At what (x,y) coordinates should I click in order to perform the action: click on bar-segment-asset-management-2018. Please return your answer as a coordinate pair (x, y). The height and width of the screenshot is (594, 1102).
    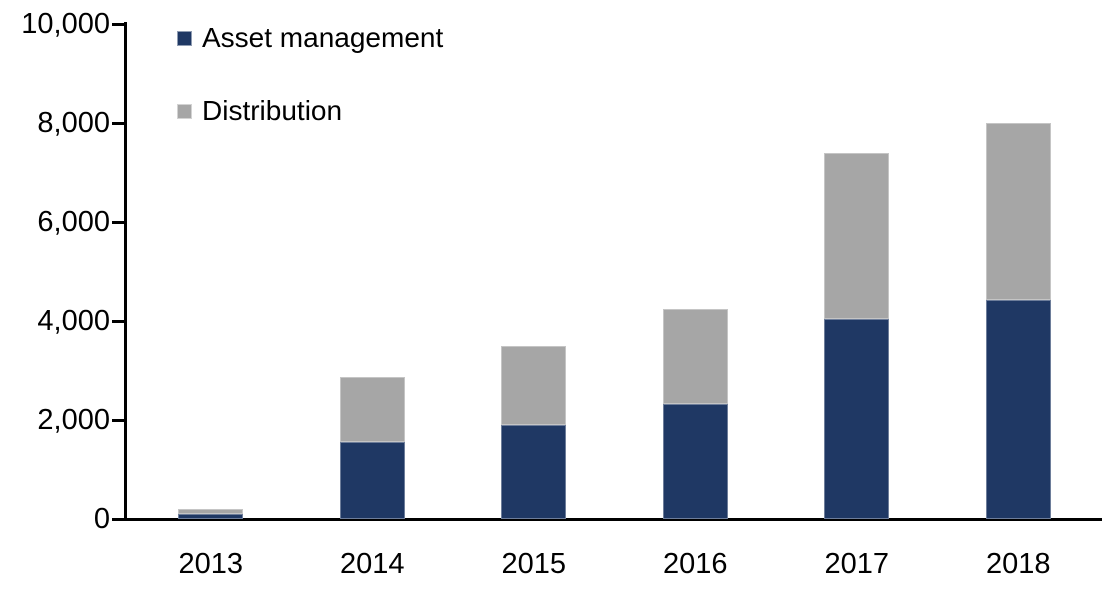
    Looking at the image, I should click on (1018, 409).